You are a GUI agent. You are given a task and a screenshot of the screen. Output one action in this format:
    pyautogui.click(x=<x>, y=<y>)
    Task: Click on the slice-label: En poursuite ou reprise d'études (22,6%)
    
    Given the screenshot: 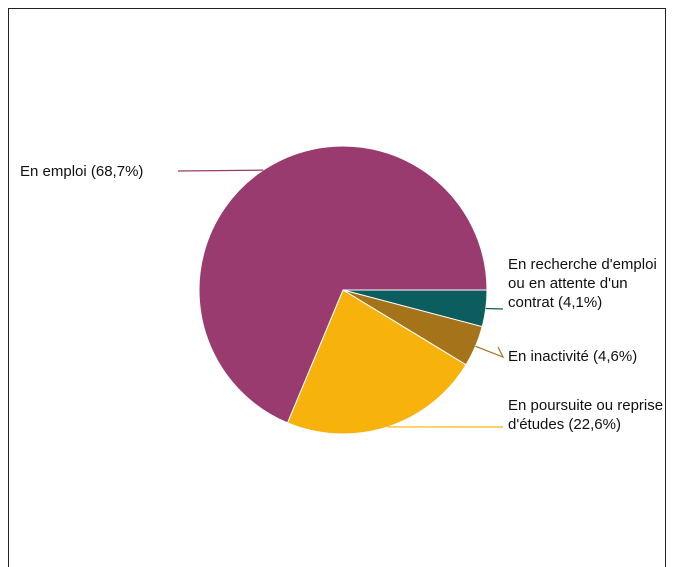 What is the action you would take?
    pyautogui.click(x=588, y=415)
    